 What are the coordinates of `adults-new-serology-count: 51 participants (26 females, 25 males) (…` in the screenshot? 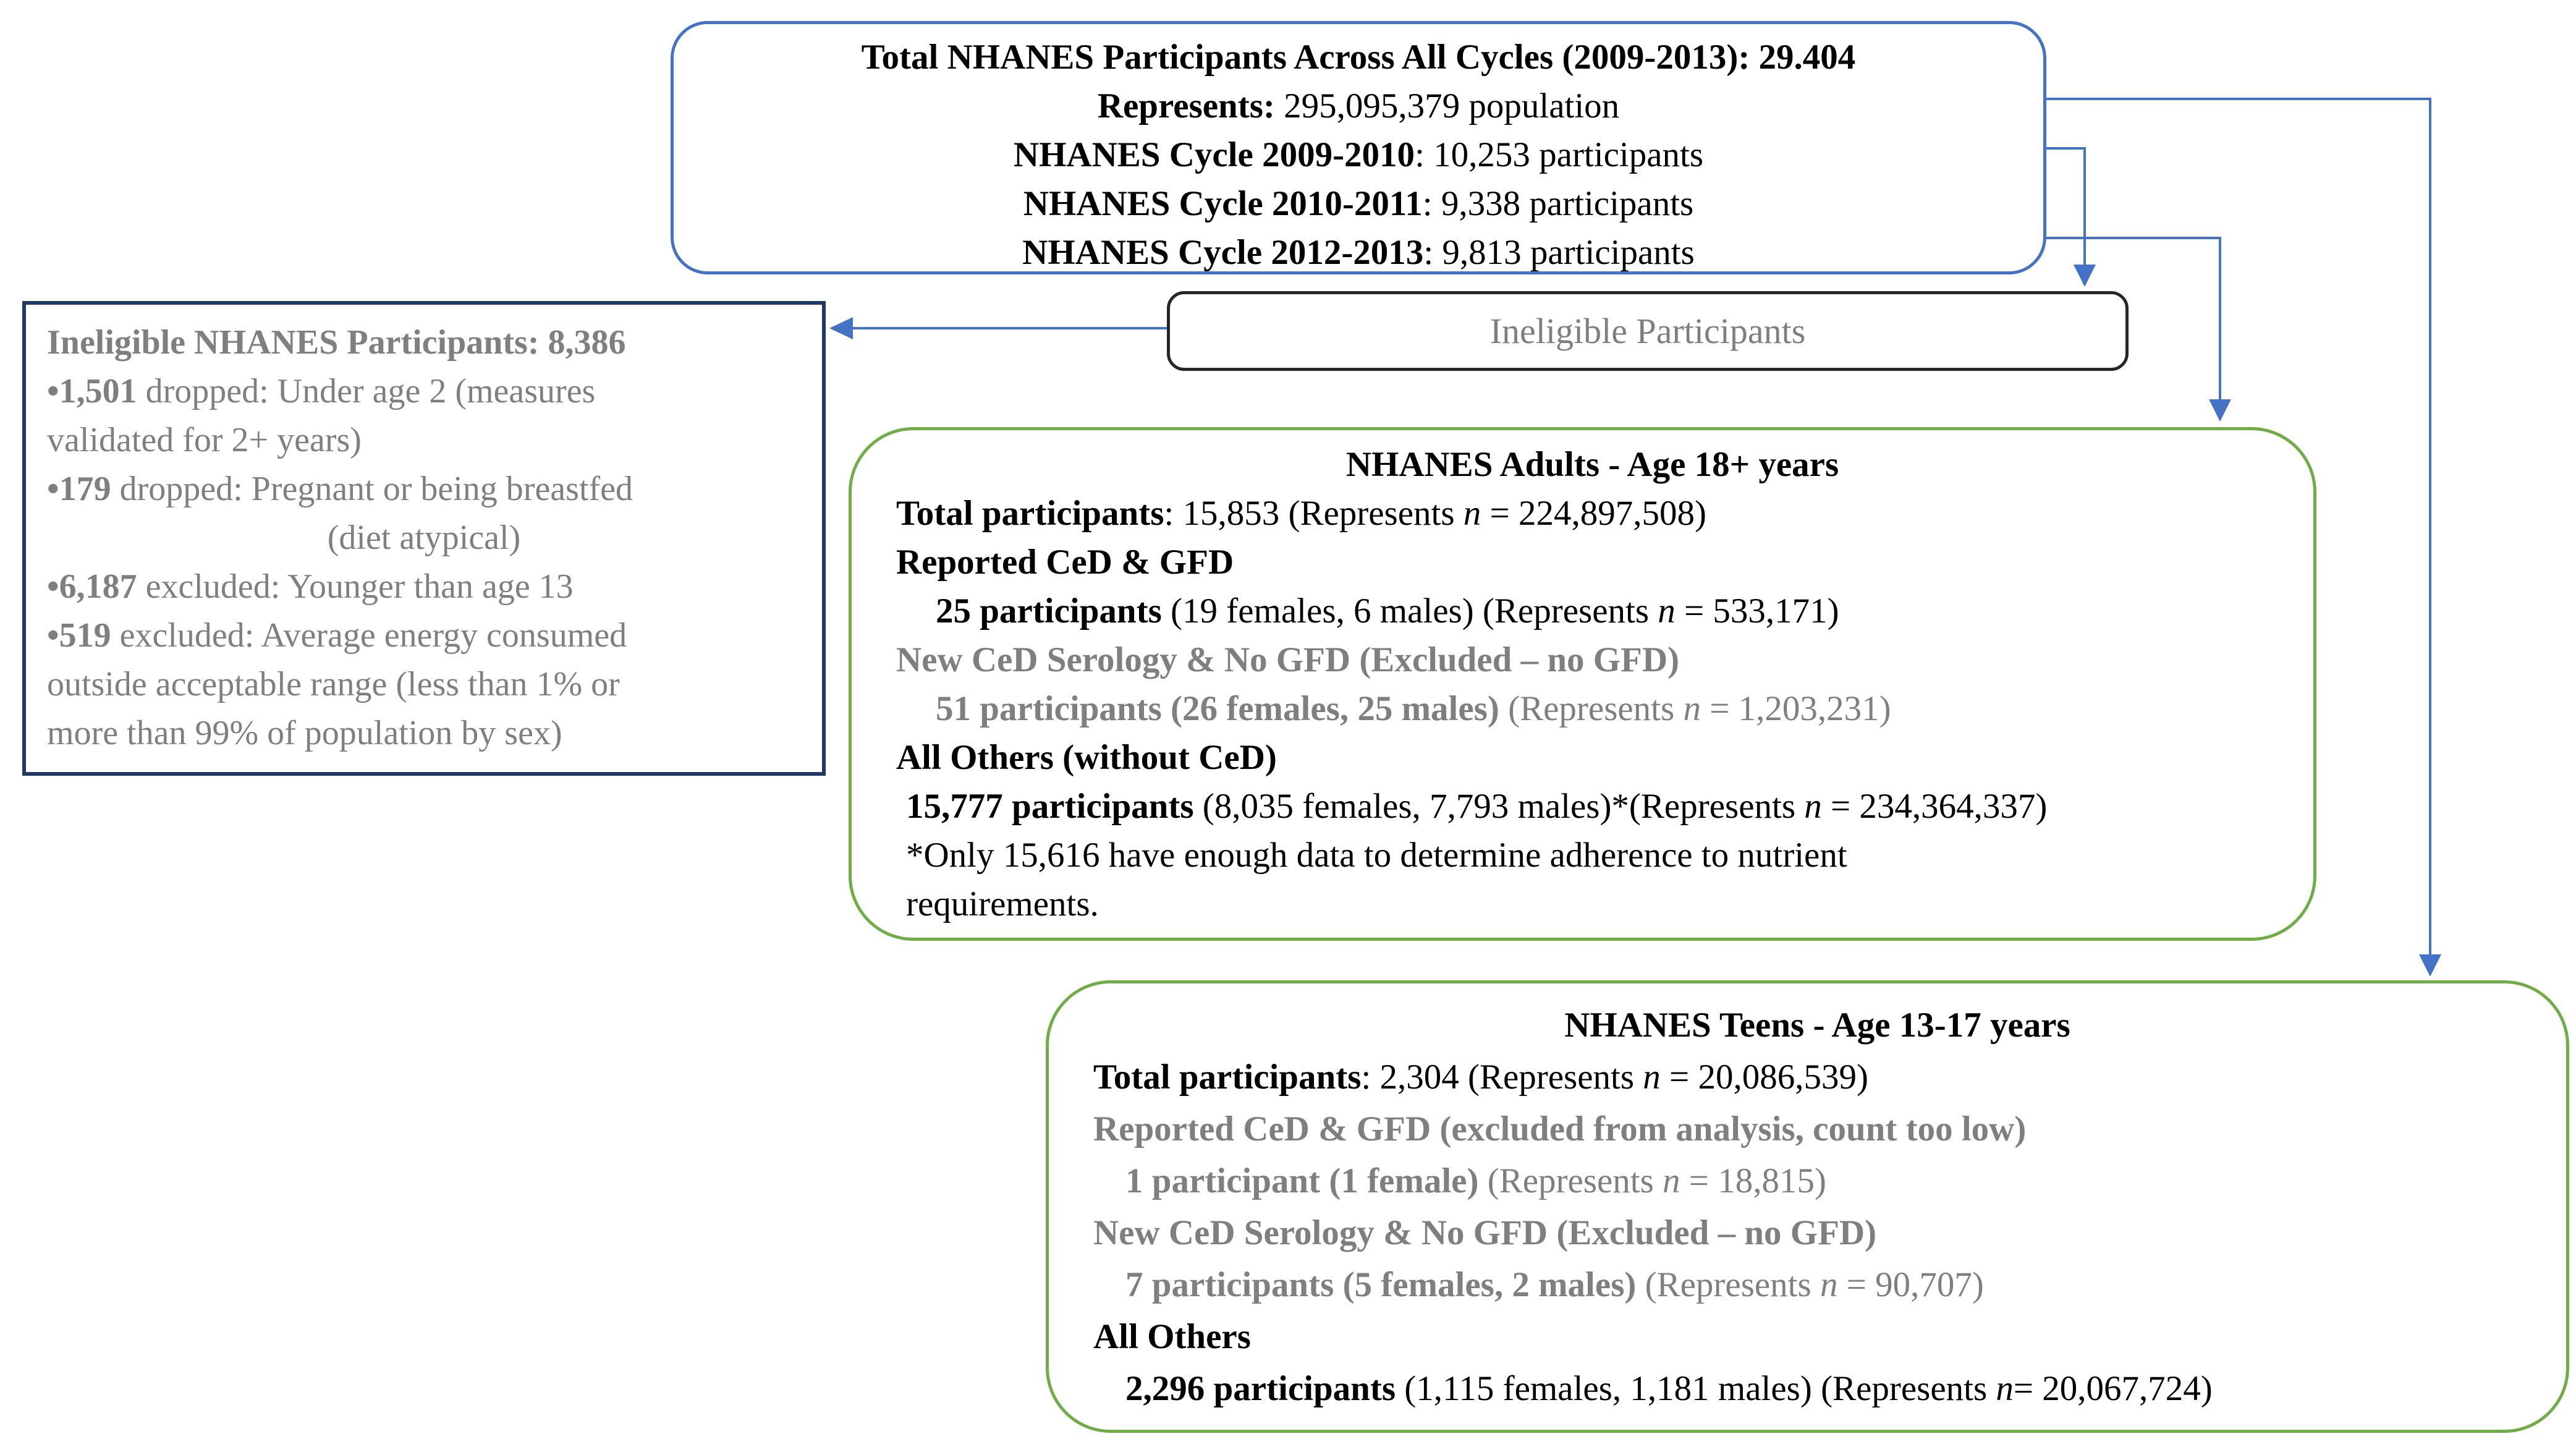 It's located at (1413, 708).